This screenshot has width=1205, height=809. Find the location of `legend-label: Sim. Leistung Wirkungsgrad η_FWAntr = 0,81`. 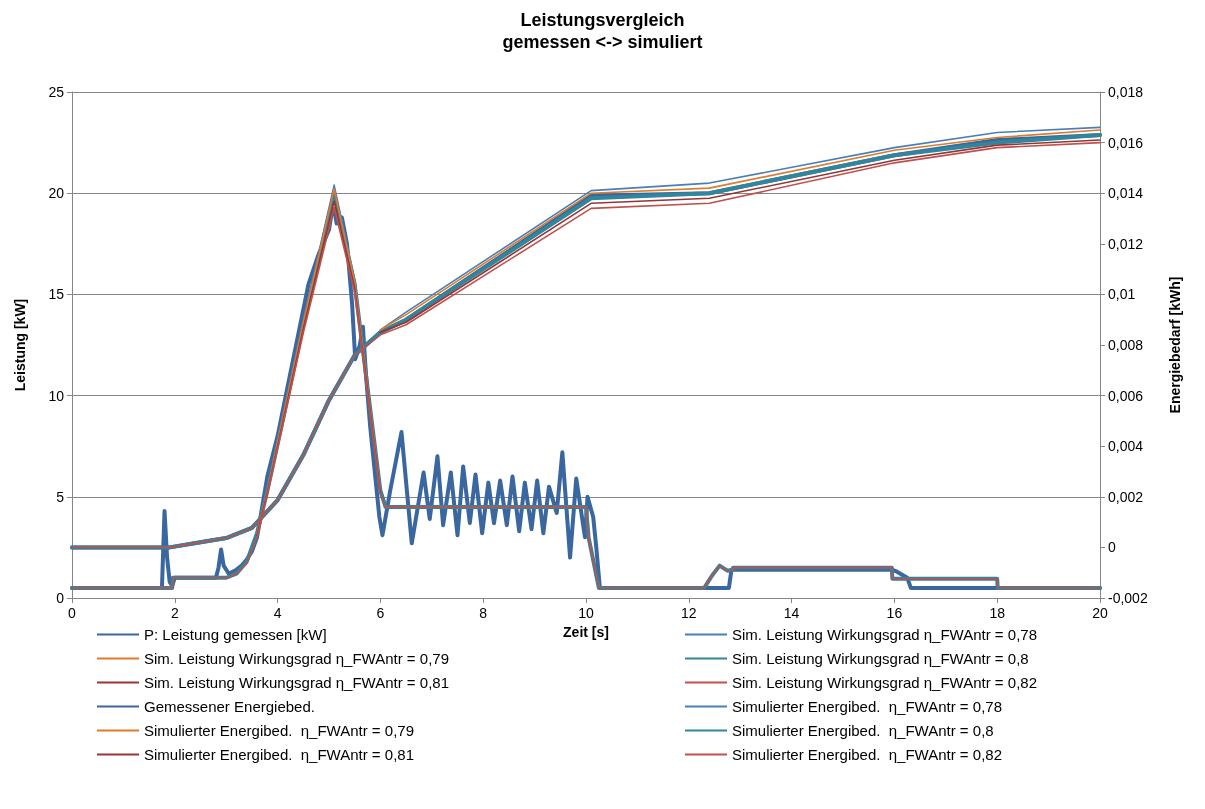

legend-label: Sim. Leistung Wirkungsgrad η_FWAntr = 0,81 is located at coordinates (296, 682).